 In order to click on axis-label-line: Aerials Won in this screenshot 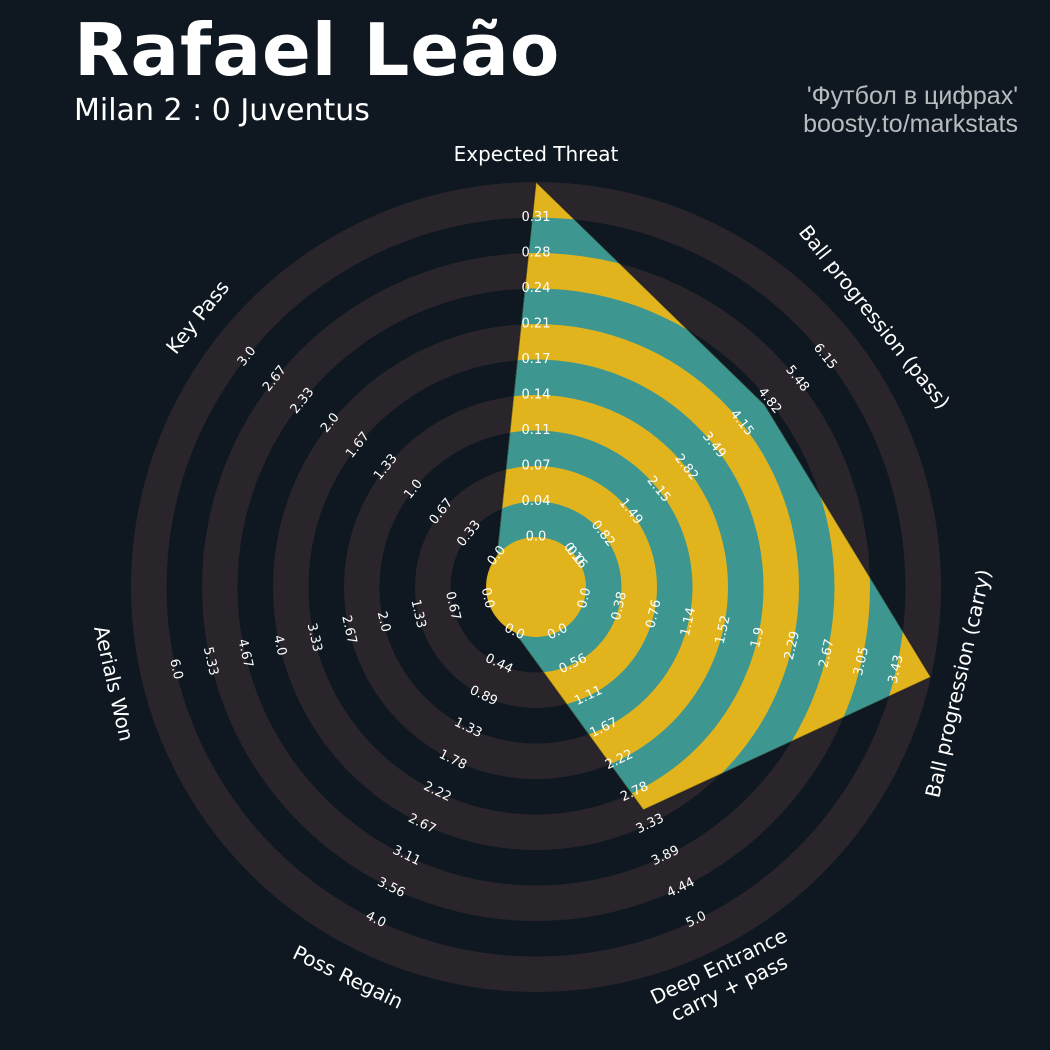, I will do `click(114, 683)`.